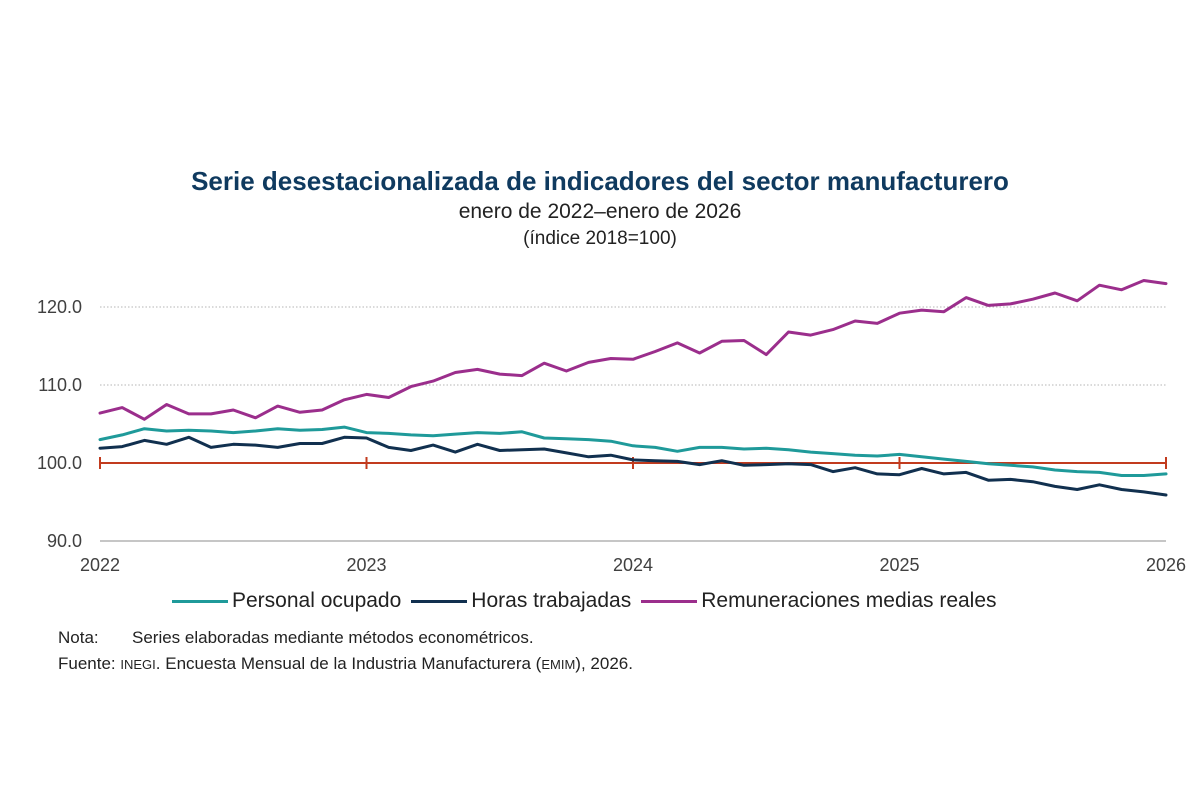  I want to click on x-tick-label: 2026, so click(1166, 565).